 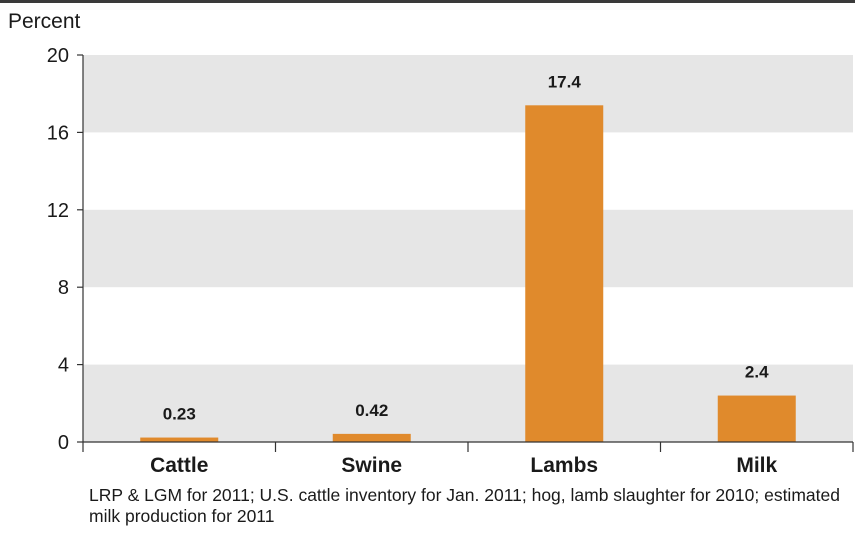 I want to click on x-label-lambs: Lambs, so click(x=564, y=465).